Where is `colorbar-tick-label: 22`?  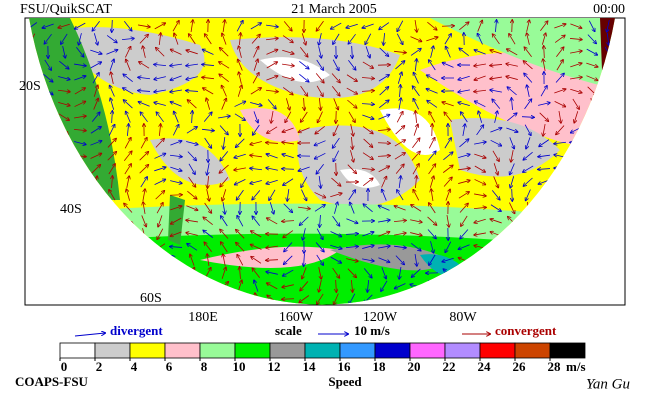 colorbar-tick-label: 22 is located at coordinates (449, 366).